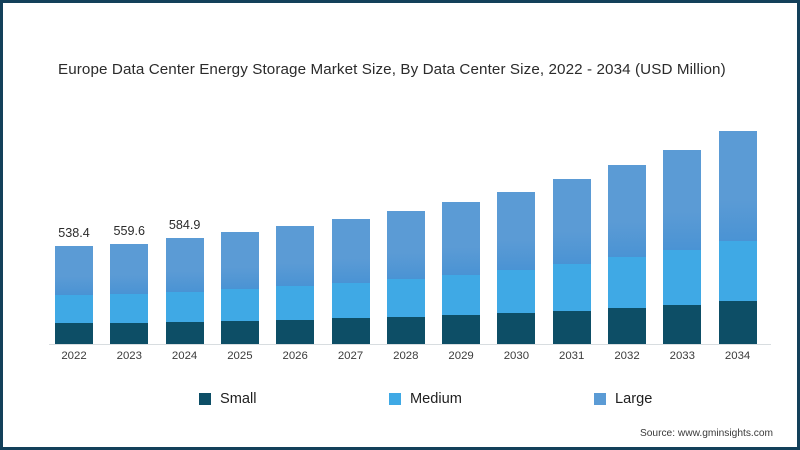  I want to click on bar-segment-medium-2025, so click(239, 305).